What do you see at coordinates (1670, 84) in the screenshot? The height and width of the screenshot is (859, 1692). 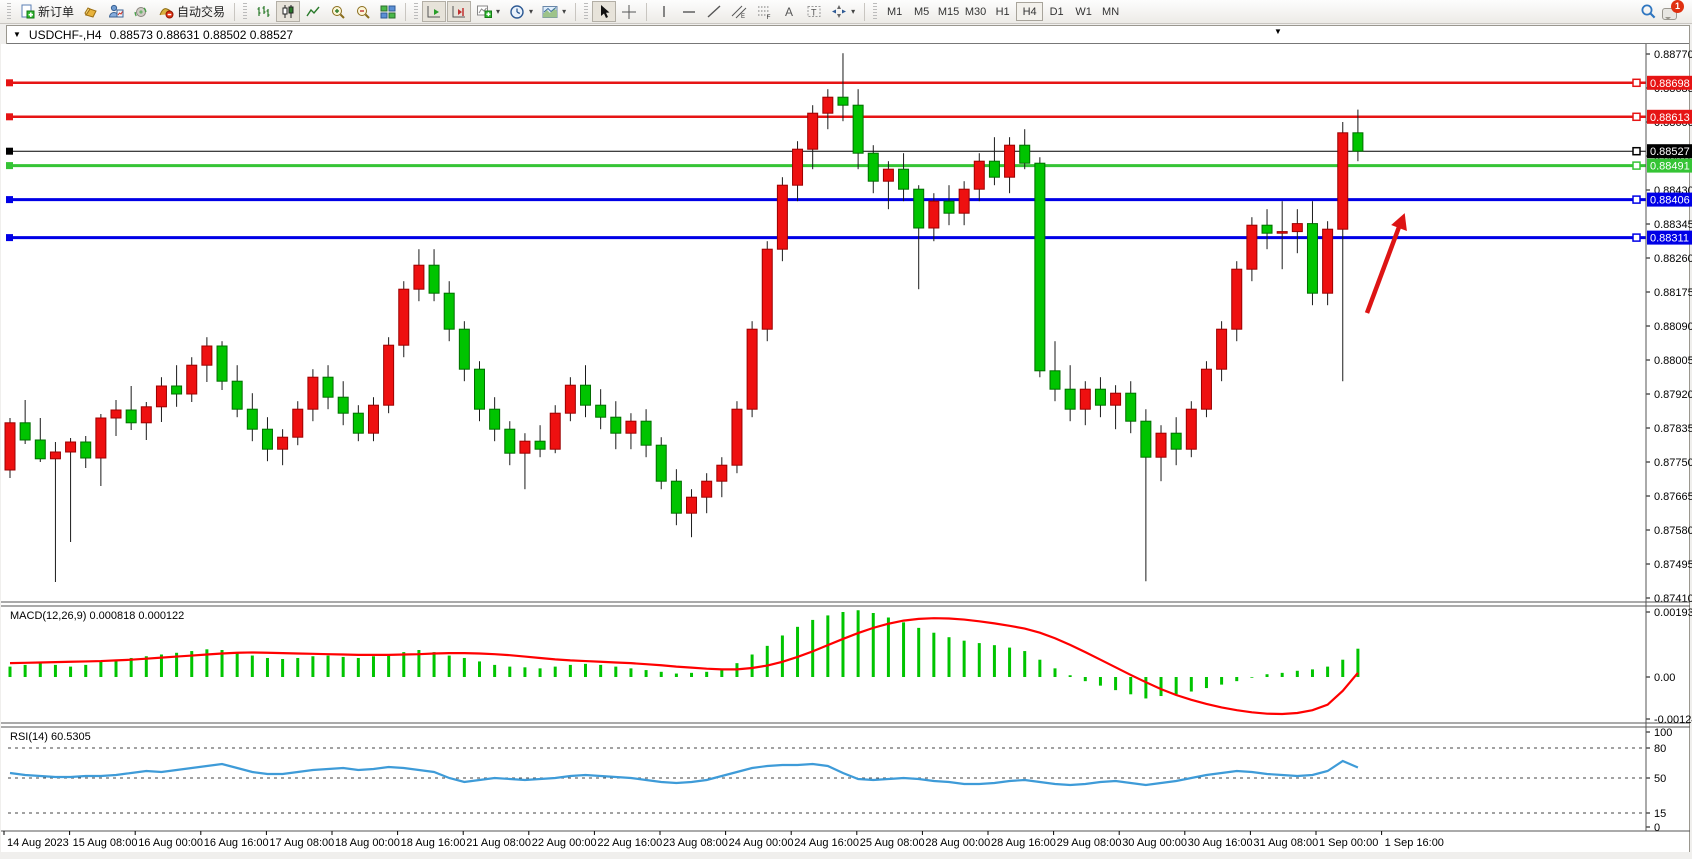 I see `svg-text: 0.88698` at bounding box center [1670, 84].